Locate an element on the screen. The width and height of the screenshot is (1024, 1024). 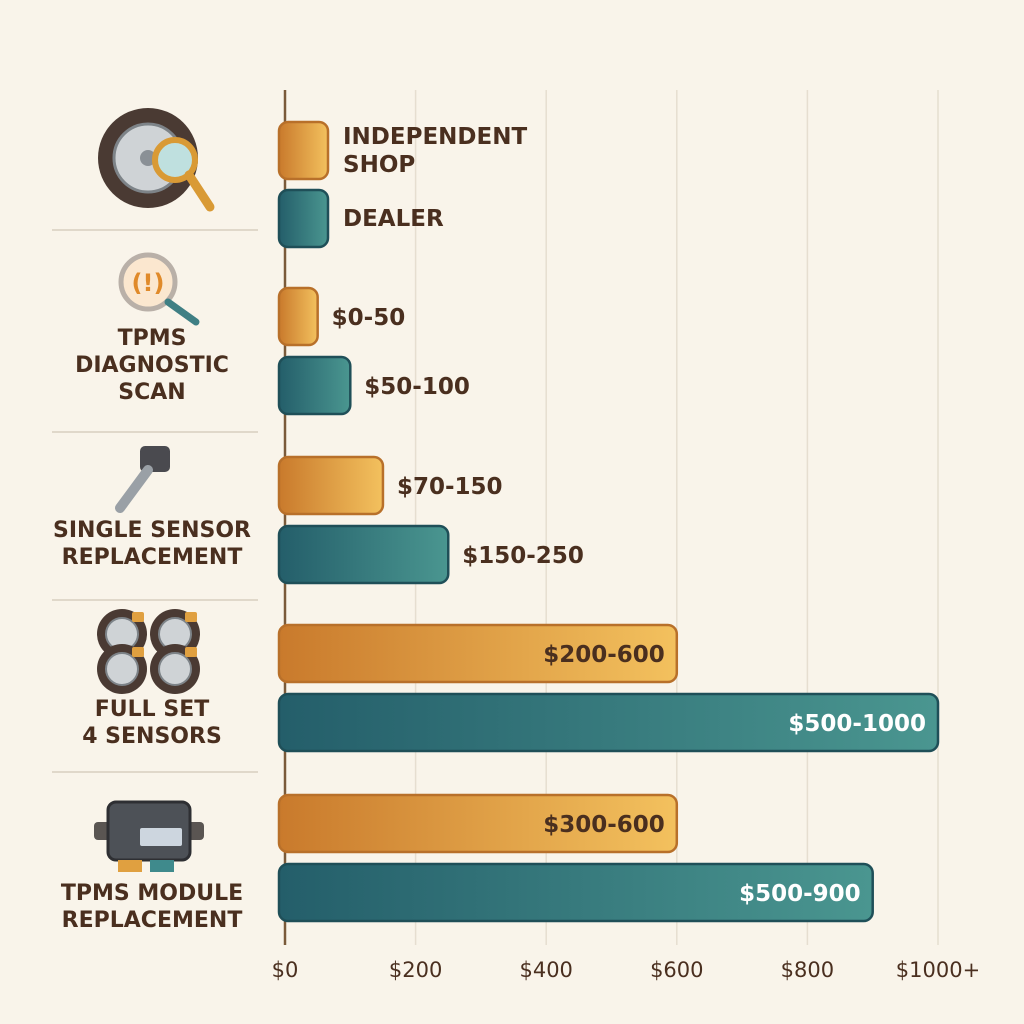
tire-magnifier-icon is located at coordinates (156, 160).